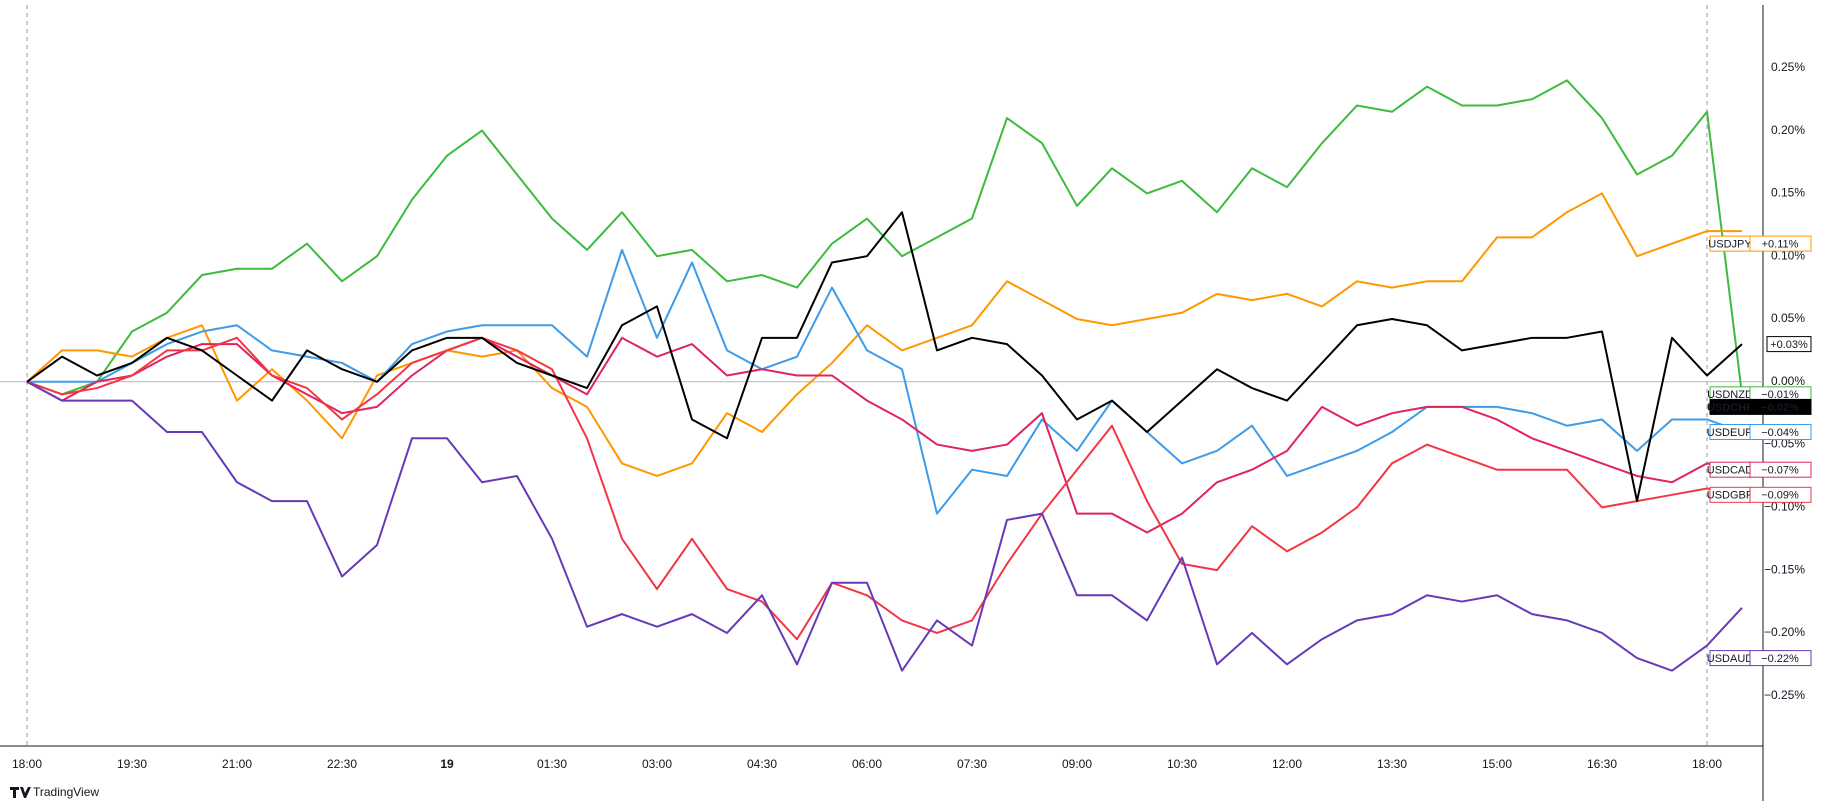 The width and height of the screenshot is (1826, 801). I want to click on x-tick-label: 09:00, so click(1077, 764).